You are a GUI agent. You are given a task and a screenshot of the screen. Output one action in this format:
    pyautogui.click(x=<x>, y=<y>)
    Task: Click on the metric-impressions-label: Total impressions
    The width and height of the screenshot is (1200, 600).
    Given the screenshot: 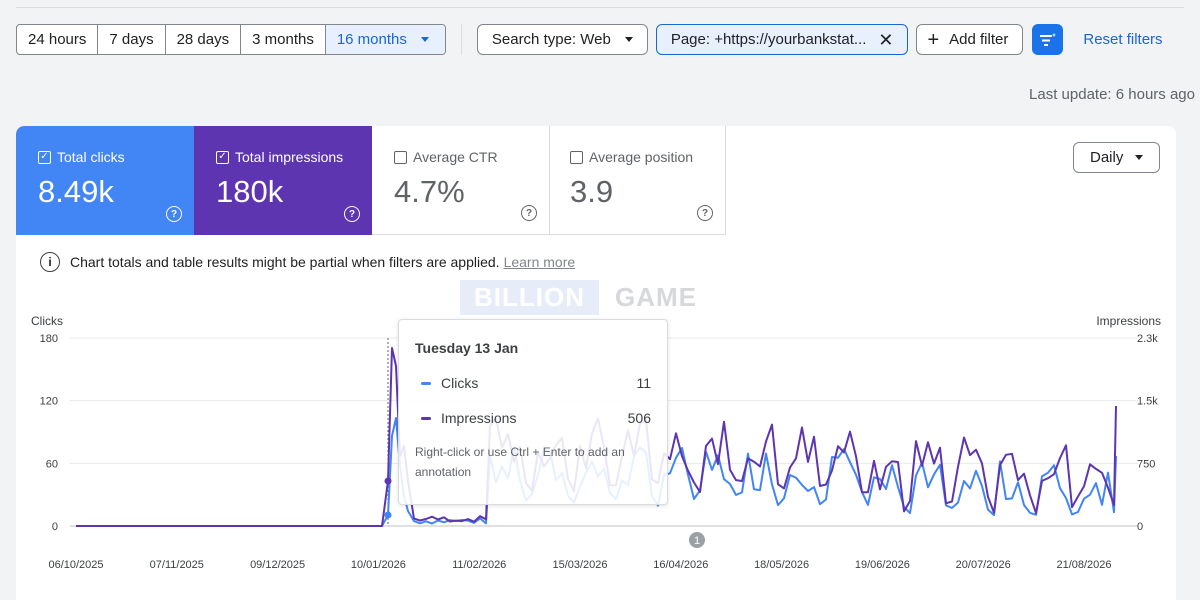 What is the action you would take?
    pyautogui.click(x=289, y=157)
    